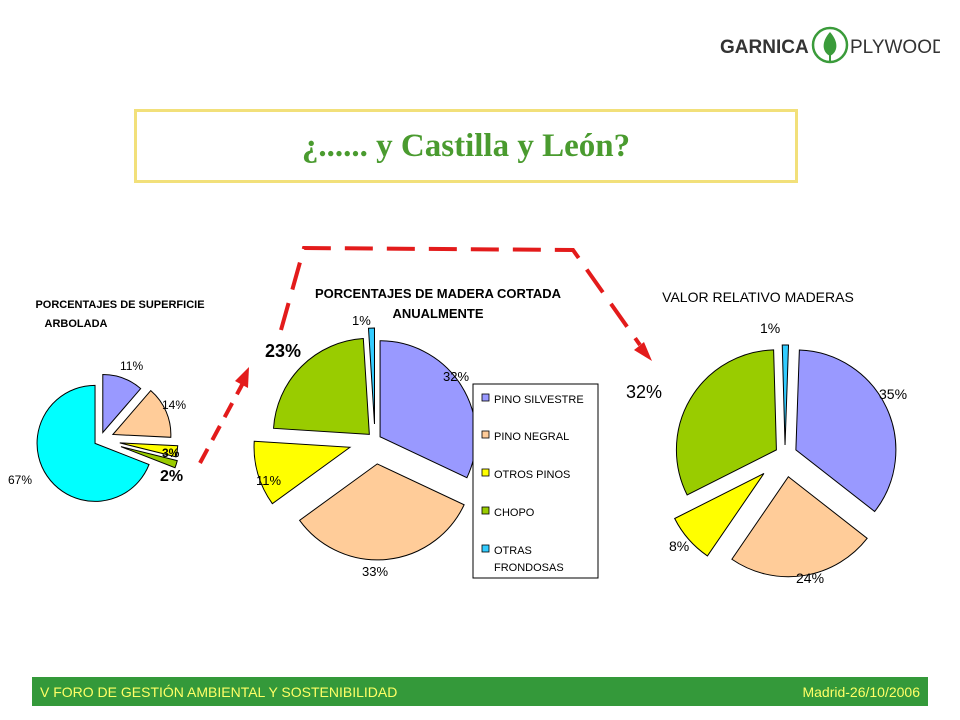 Image resolution: width=960 pixels, height=720 pixels. Describe the element at coordinates (365, 444) in the screenshot. I see `chart2-pie` at that location.